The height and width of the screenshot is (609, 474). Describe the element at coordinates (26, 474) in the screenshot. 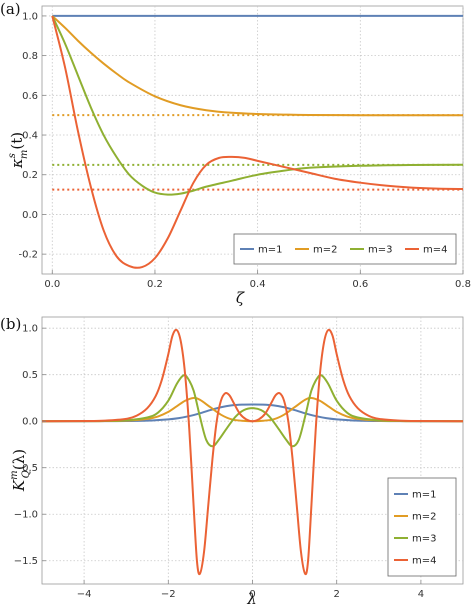

I see `panel-b-y-sub: Q` at that location.